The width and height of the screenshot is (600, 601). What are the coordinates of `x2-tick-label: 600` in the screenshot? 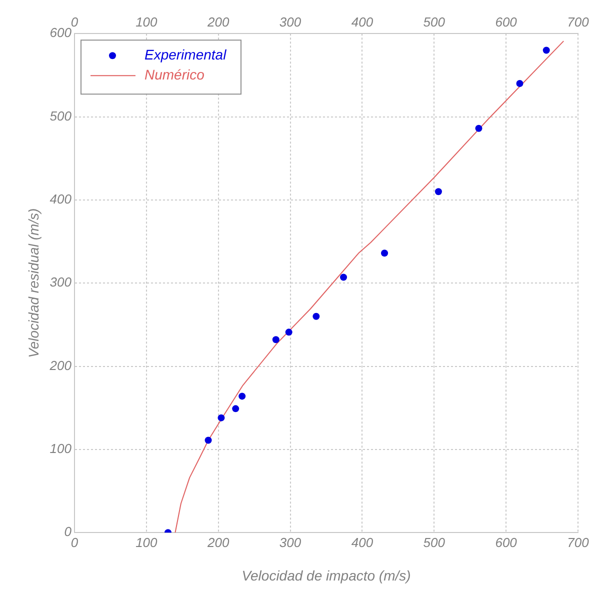 It's located at (506, 22).